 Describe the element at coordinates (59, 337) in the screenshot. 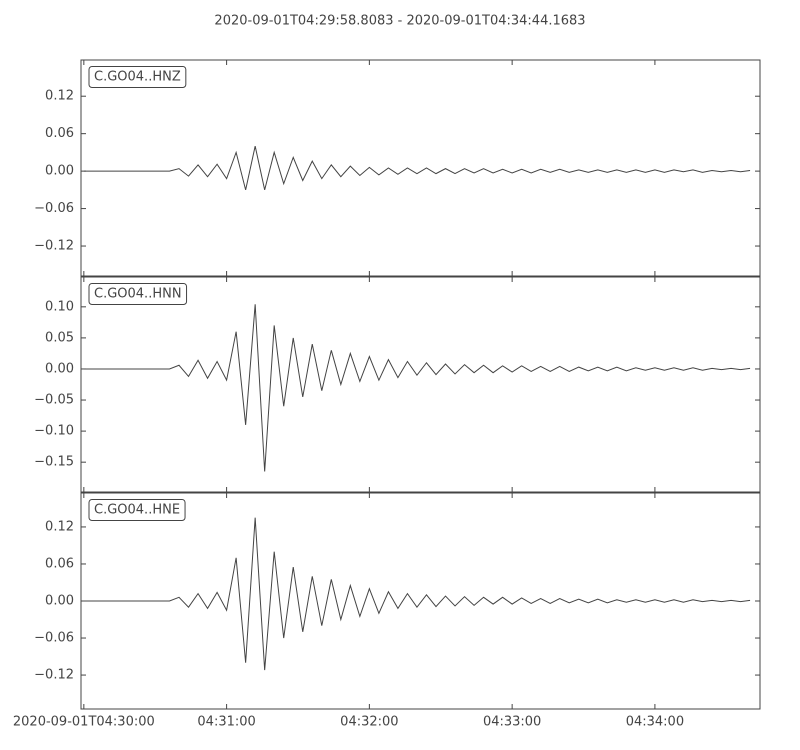

I see `y-tick-label: 0.05` at that location.